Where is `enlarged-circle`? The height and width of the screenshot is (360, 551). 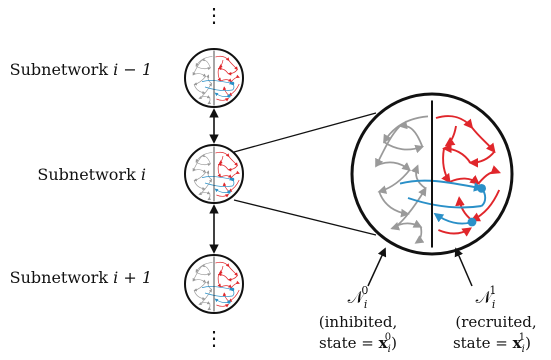
enlarged-circle is located at coordinates (432, 174).